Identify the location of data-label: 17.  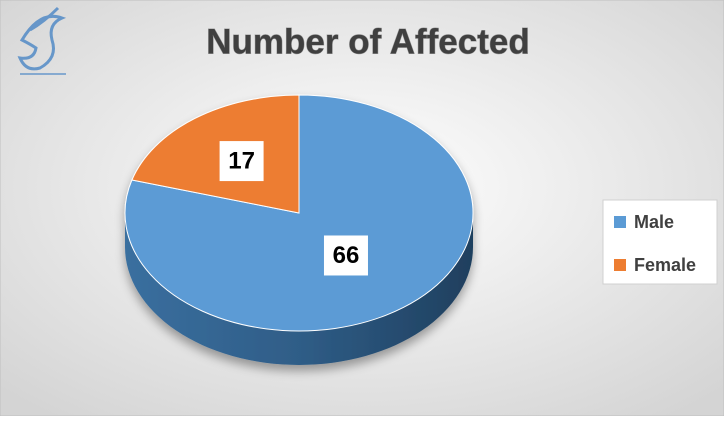
(241, 160).